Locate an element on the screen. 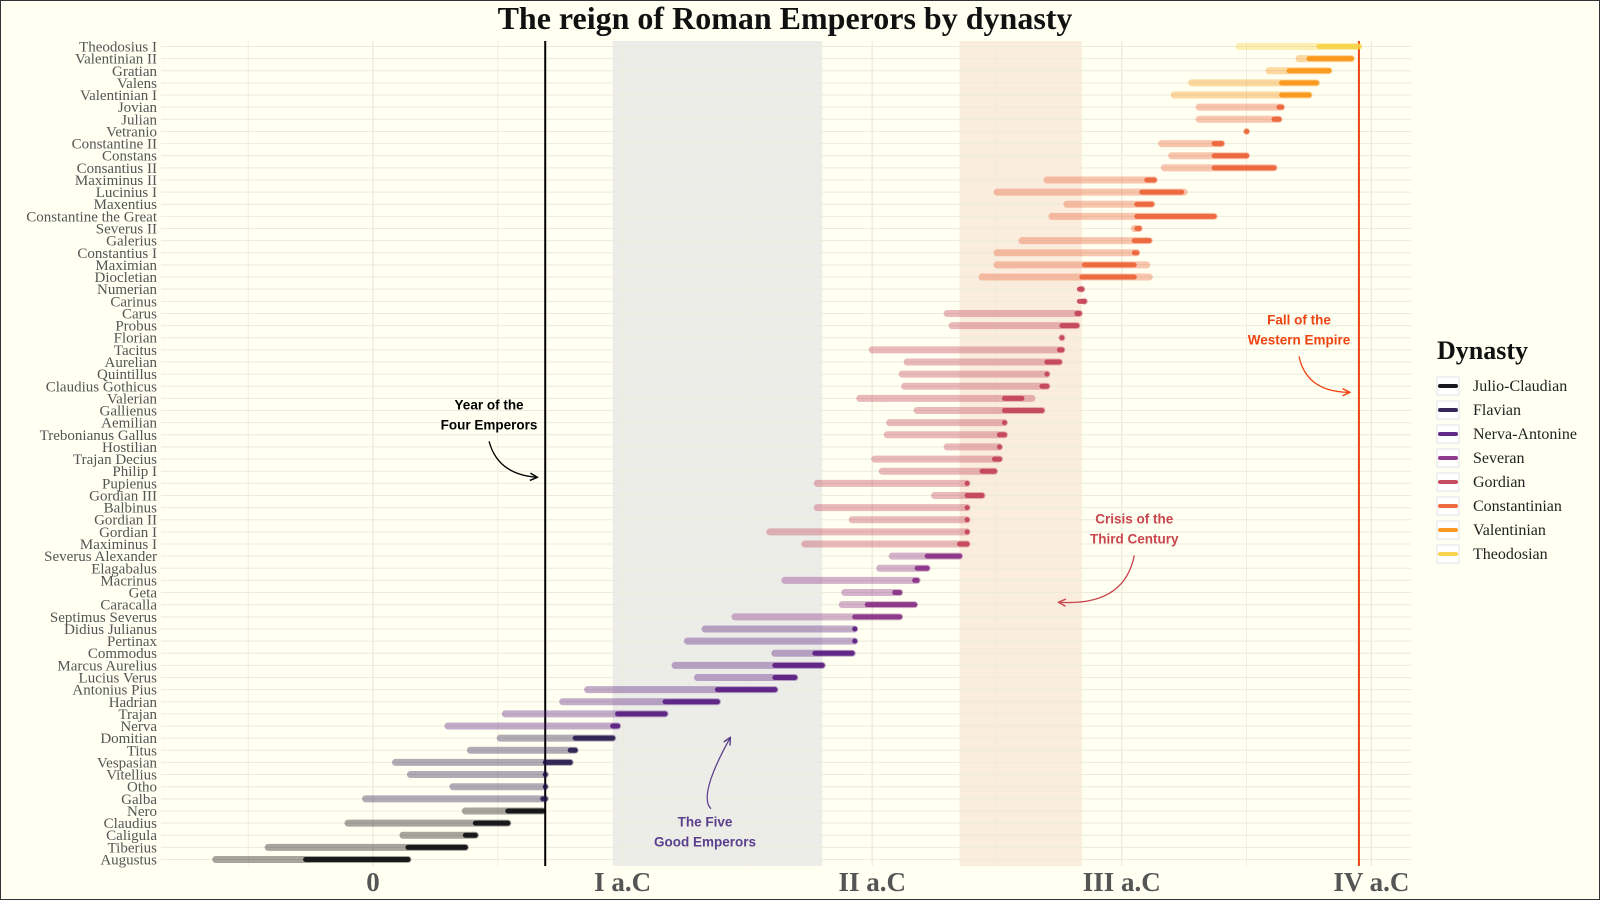 The image size is (1600, 900). emperor-label: Numerian is located at coordinates (127, 290).